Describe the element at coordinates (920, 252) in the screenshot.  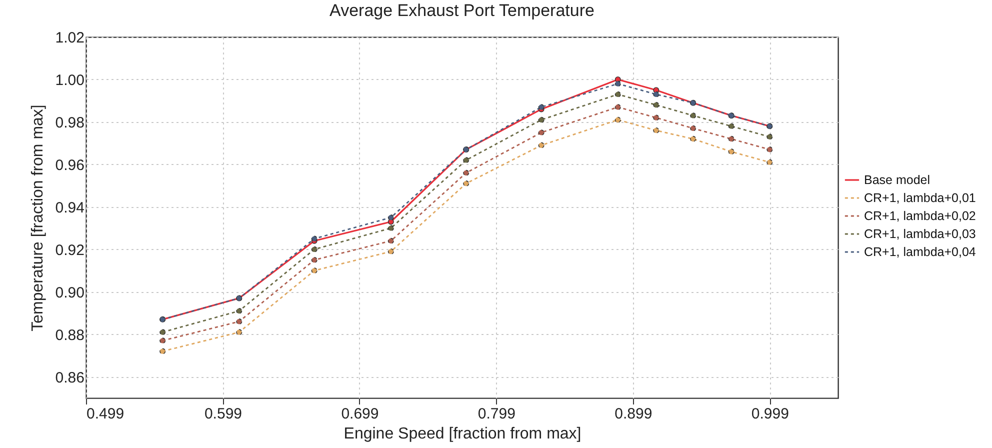
I see `legend-label: CR+1, lambda+0,04` at that location.